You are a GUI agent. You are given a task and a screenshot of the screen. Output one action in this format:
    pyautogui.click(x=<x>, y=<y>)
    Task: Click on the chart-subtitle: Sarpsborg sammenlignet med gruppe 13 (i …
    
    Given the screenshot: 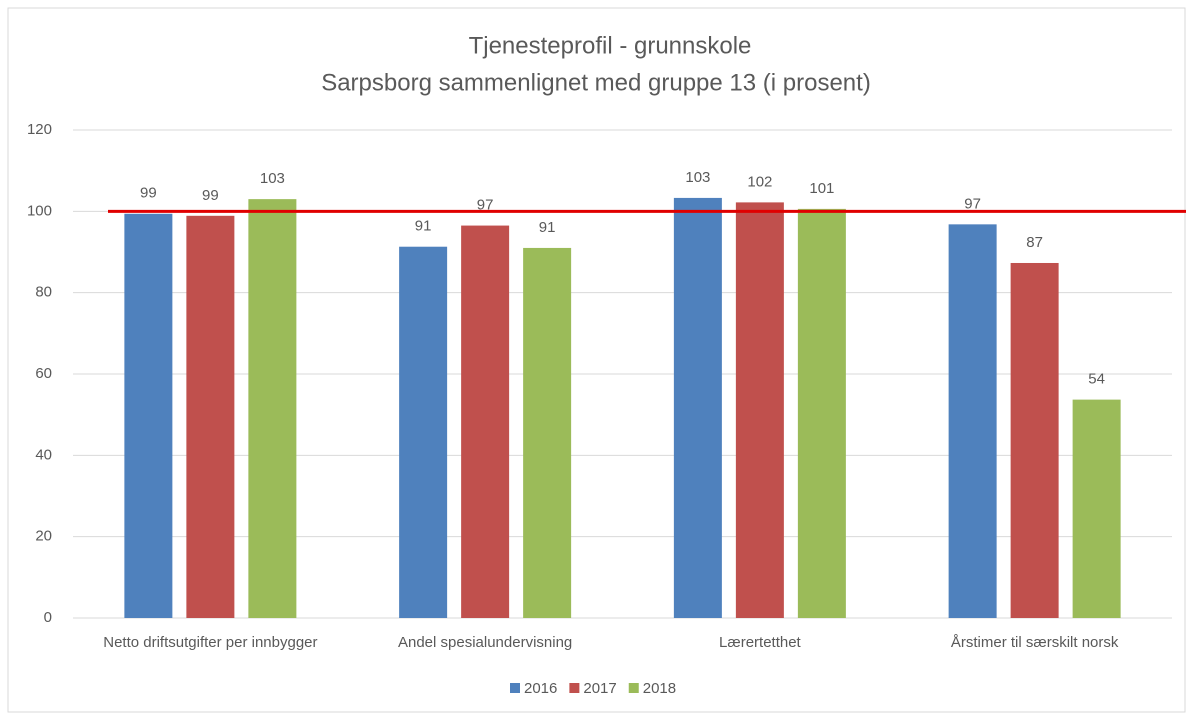 What is the action you would take?
    pyautogui.click(x=596, y=82)
    